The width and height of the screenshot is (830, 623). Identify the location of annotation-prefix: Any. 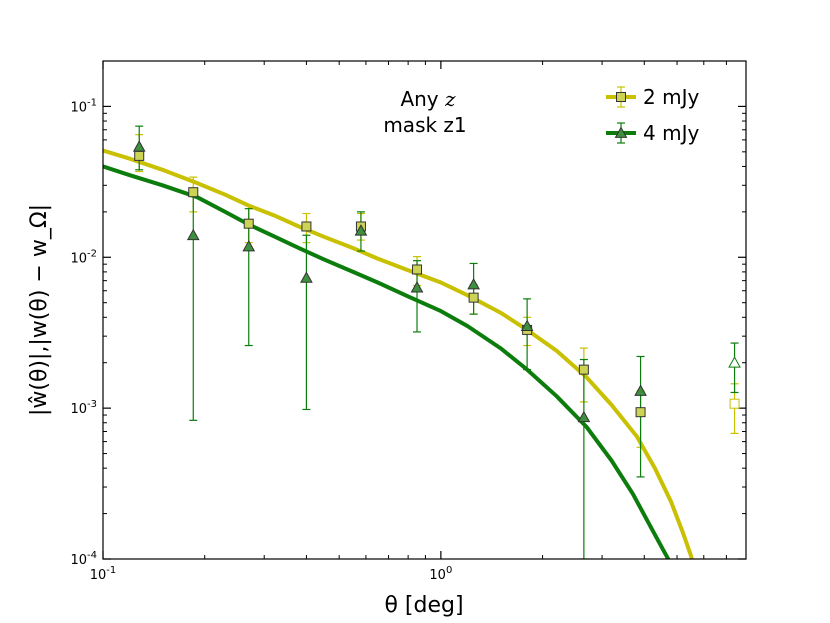
(419, 99).